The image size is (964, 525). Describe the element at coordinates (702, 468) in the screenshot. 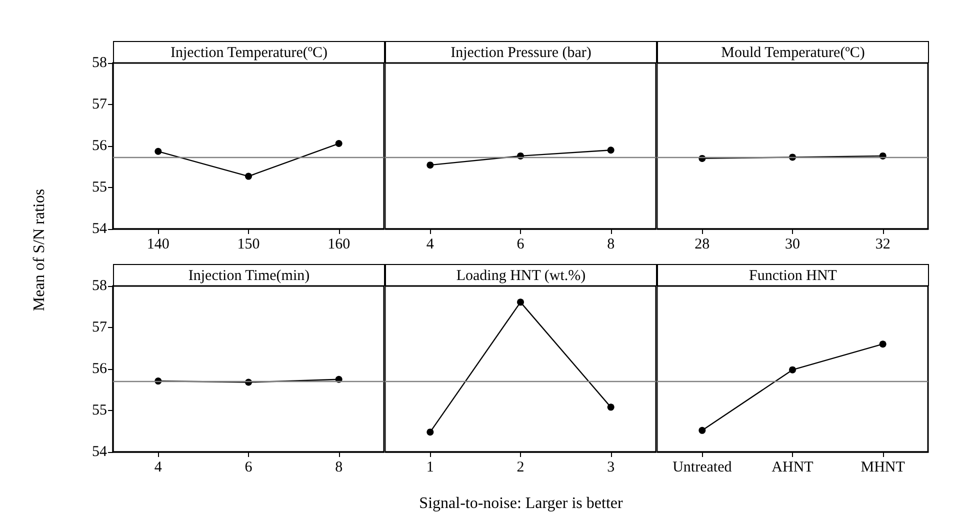

I see `x-tick-label: Untreated` at that location.